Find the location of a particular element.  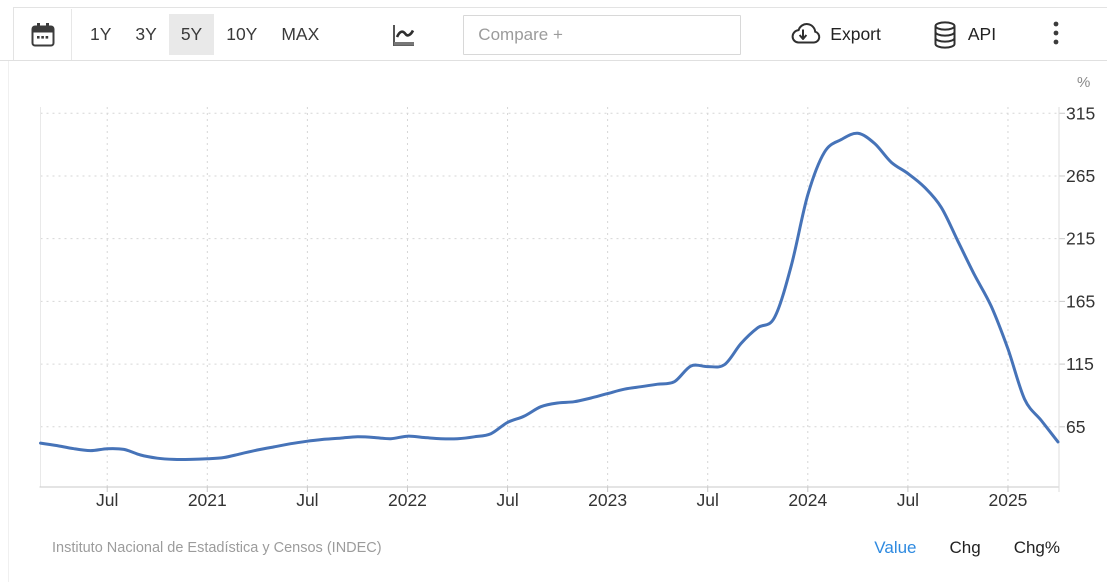

date-range-button is located at coordinates (43, 34).